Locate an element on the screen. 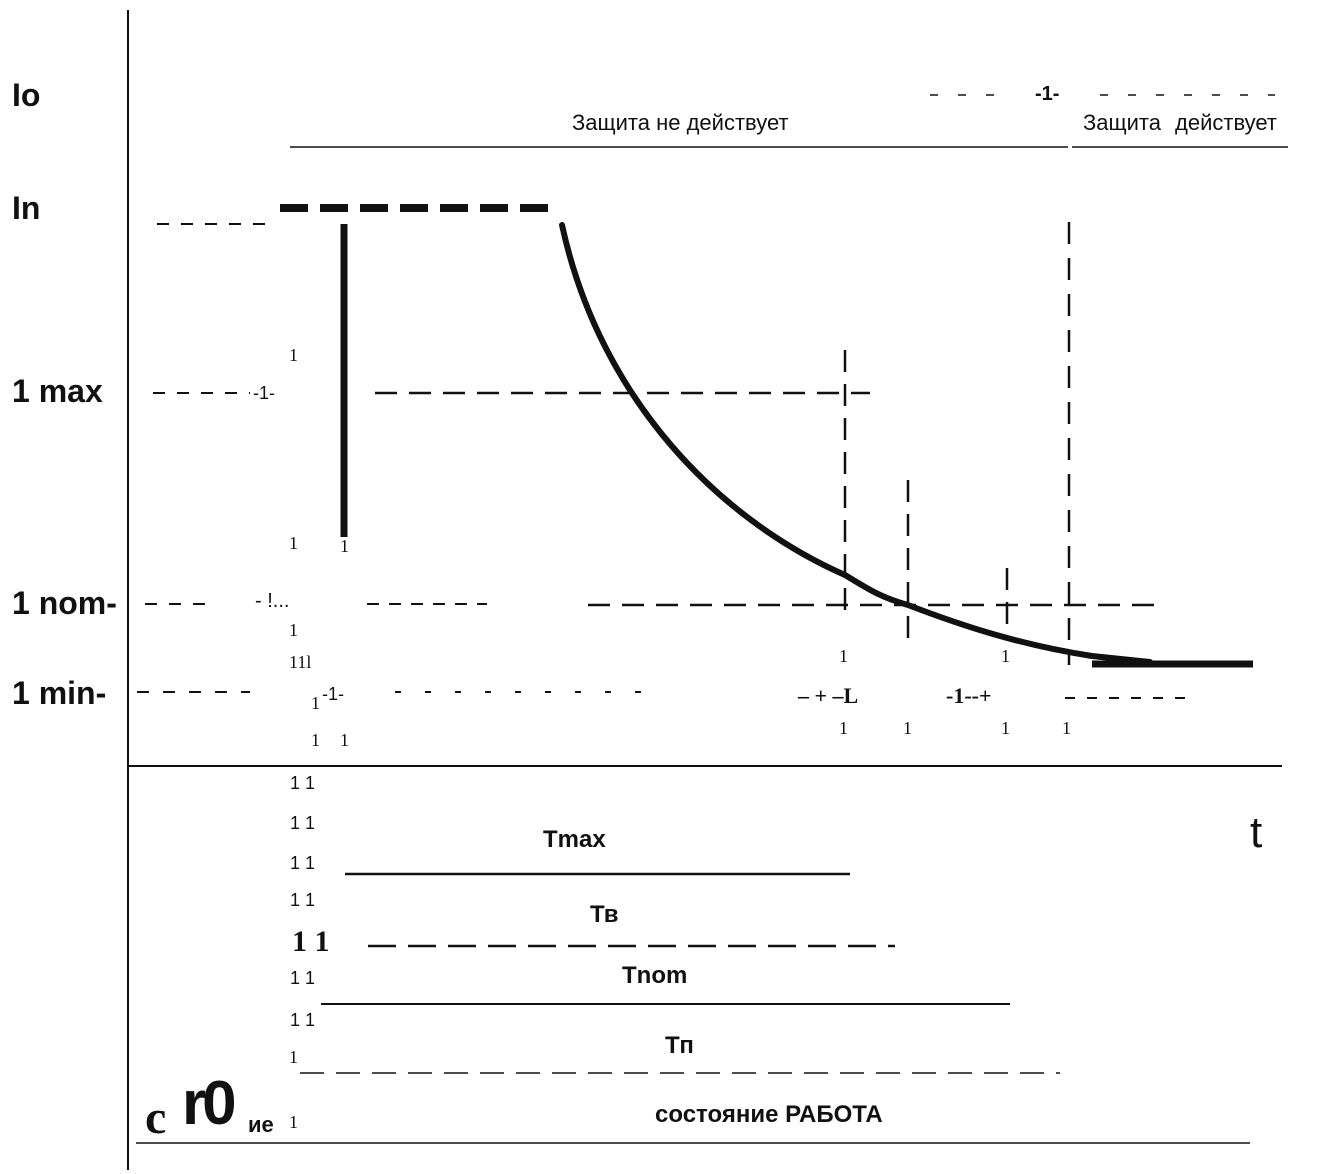 Image resolution: width=1318 pixels, height=1174 pixels. y-label-min: 1 min- is located at coordinates (59, 693).